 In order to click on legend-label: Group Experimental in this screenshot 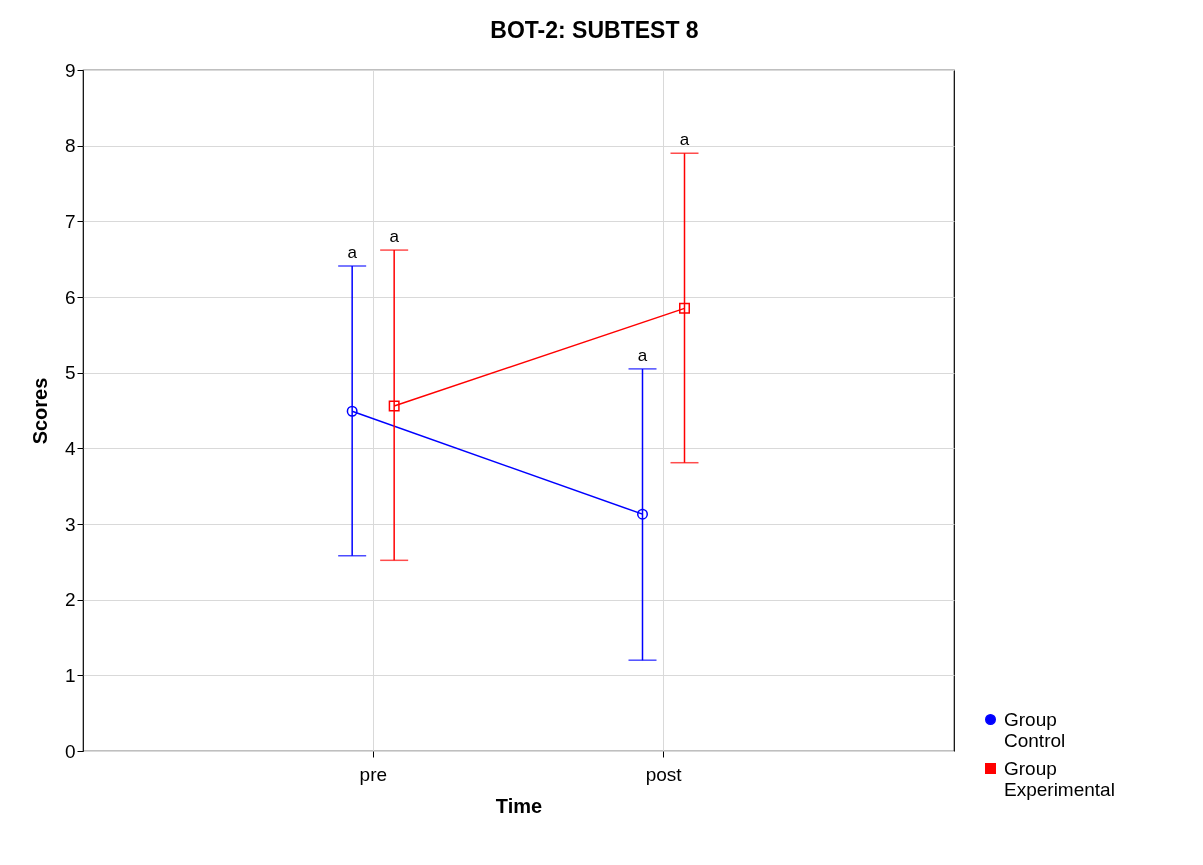, I will do `click(1059, 778)`.